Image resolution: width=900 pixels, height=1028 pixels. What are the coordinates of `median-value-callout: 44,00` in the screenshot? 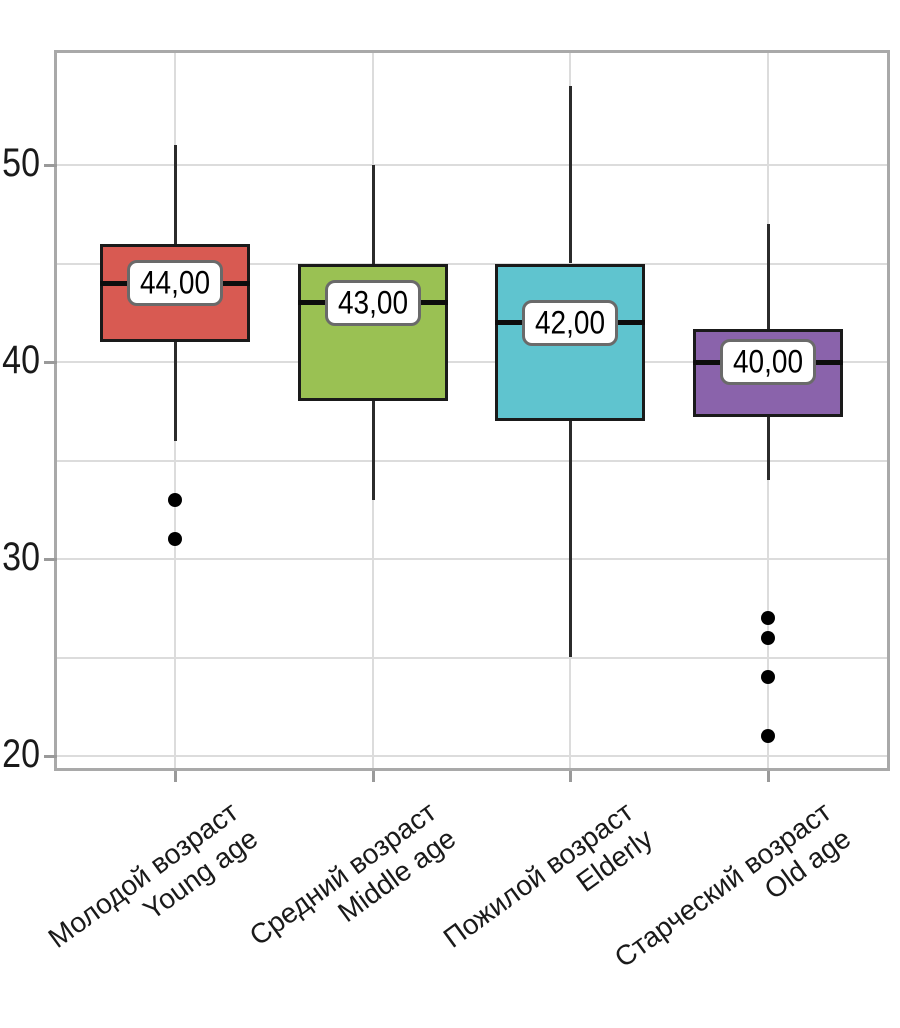 It's located at (175, 283).